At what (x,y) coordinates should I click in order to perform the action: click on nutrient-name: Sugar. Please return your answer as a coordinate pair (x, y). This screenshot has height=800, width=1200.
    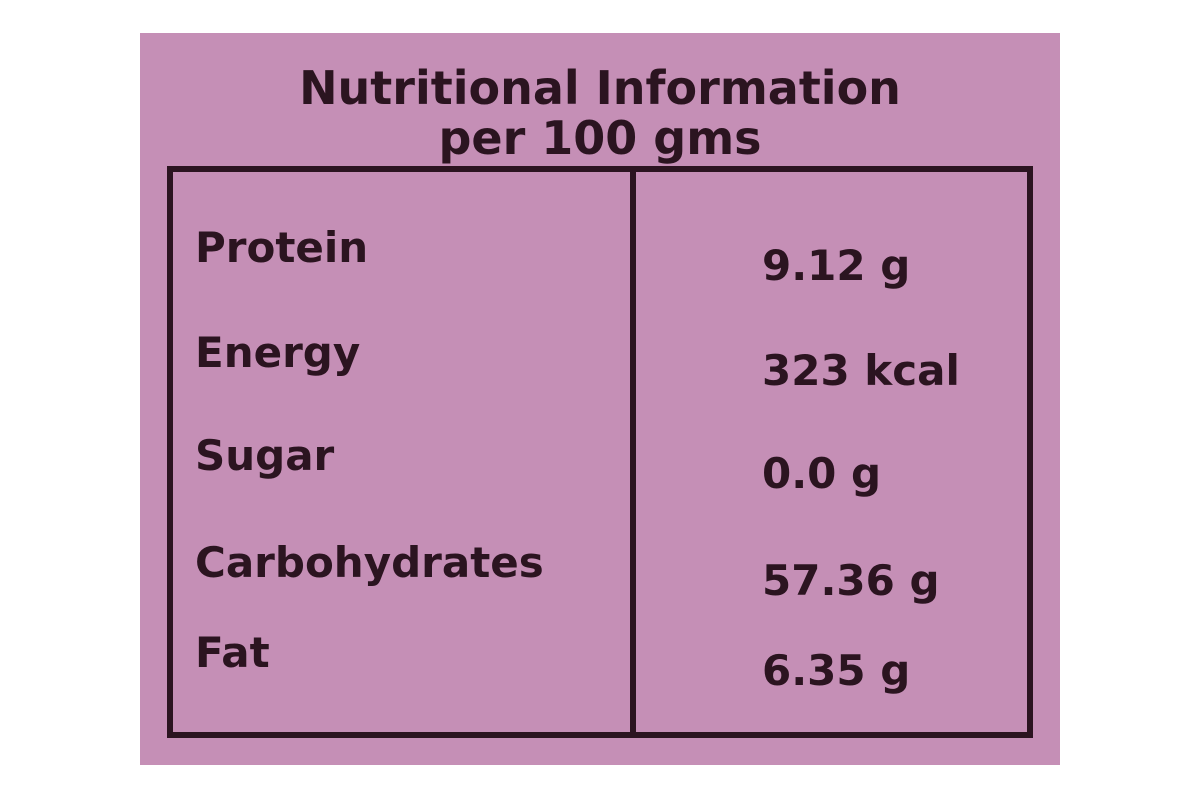
    Looking at the image, I should click on (265, 455).